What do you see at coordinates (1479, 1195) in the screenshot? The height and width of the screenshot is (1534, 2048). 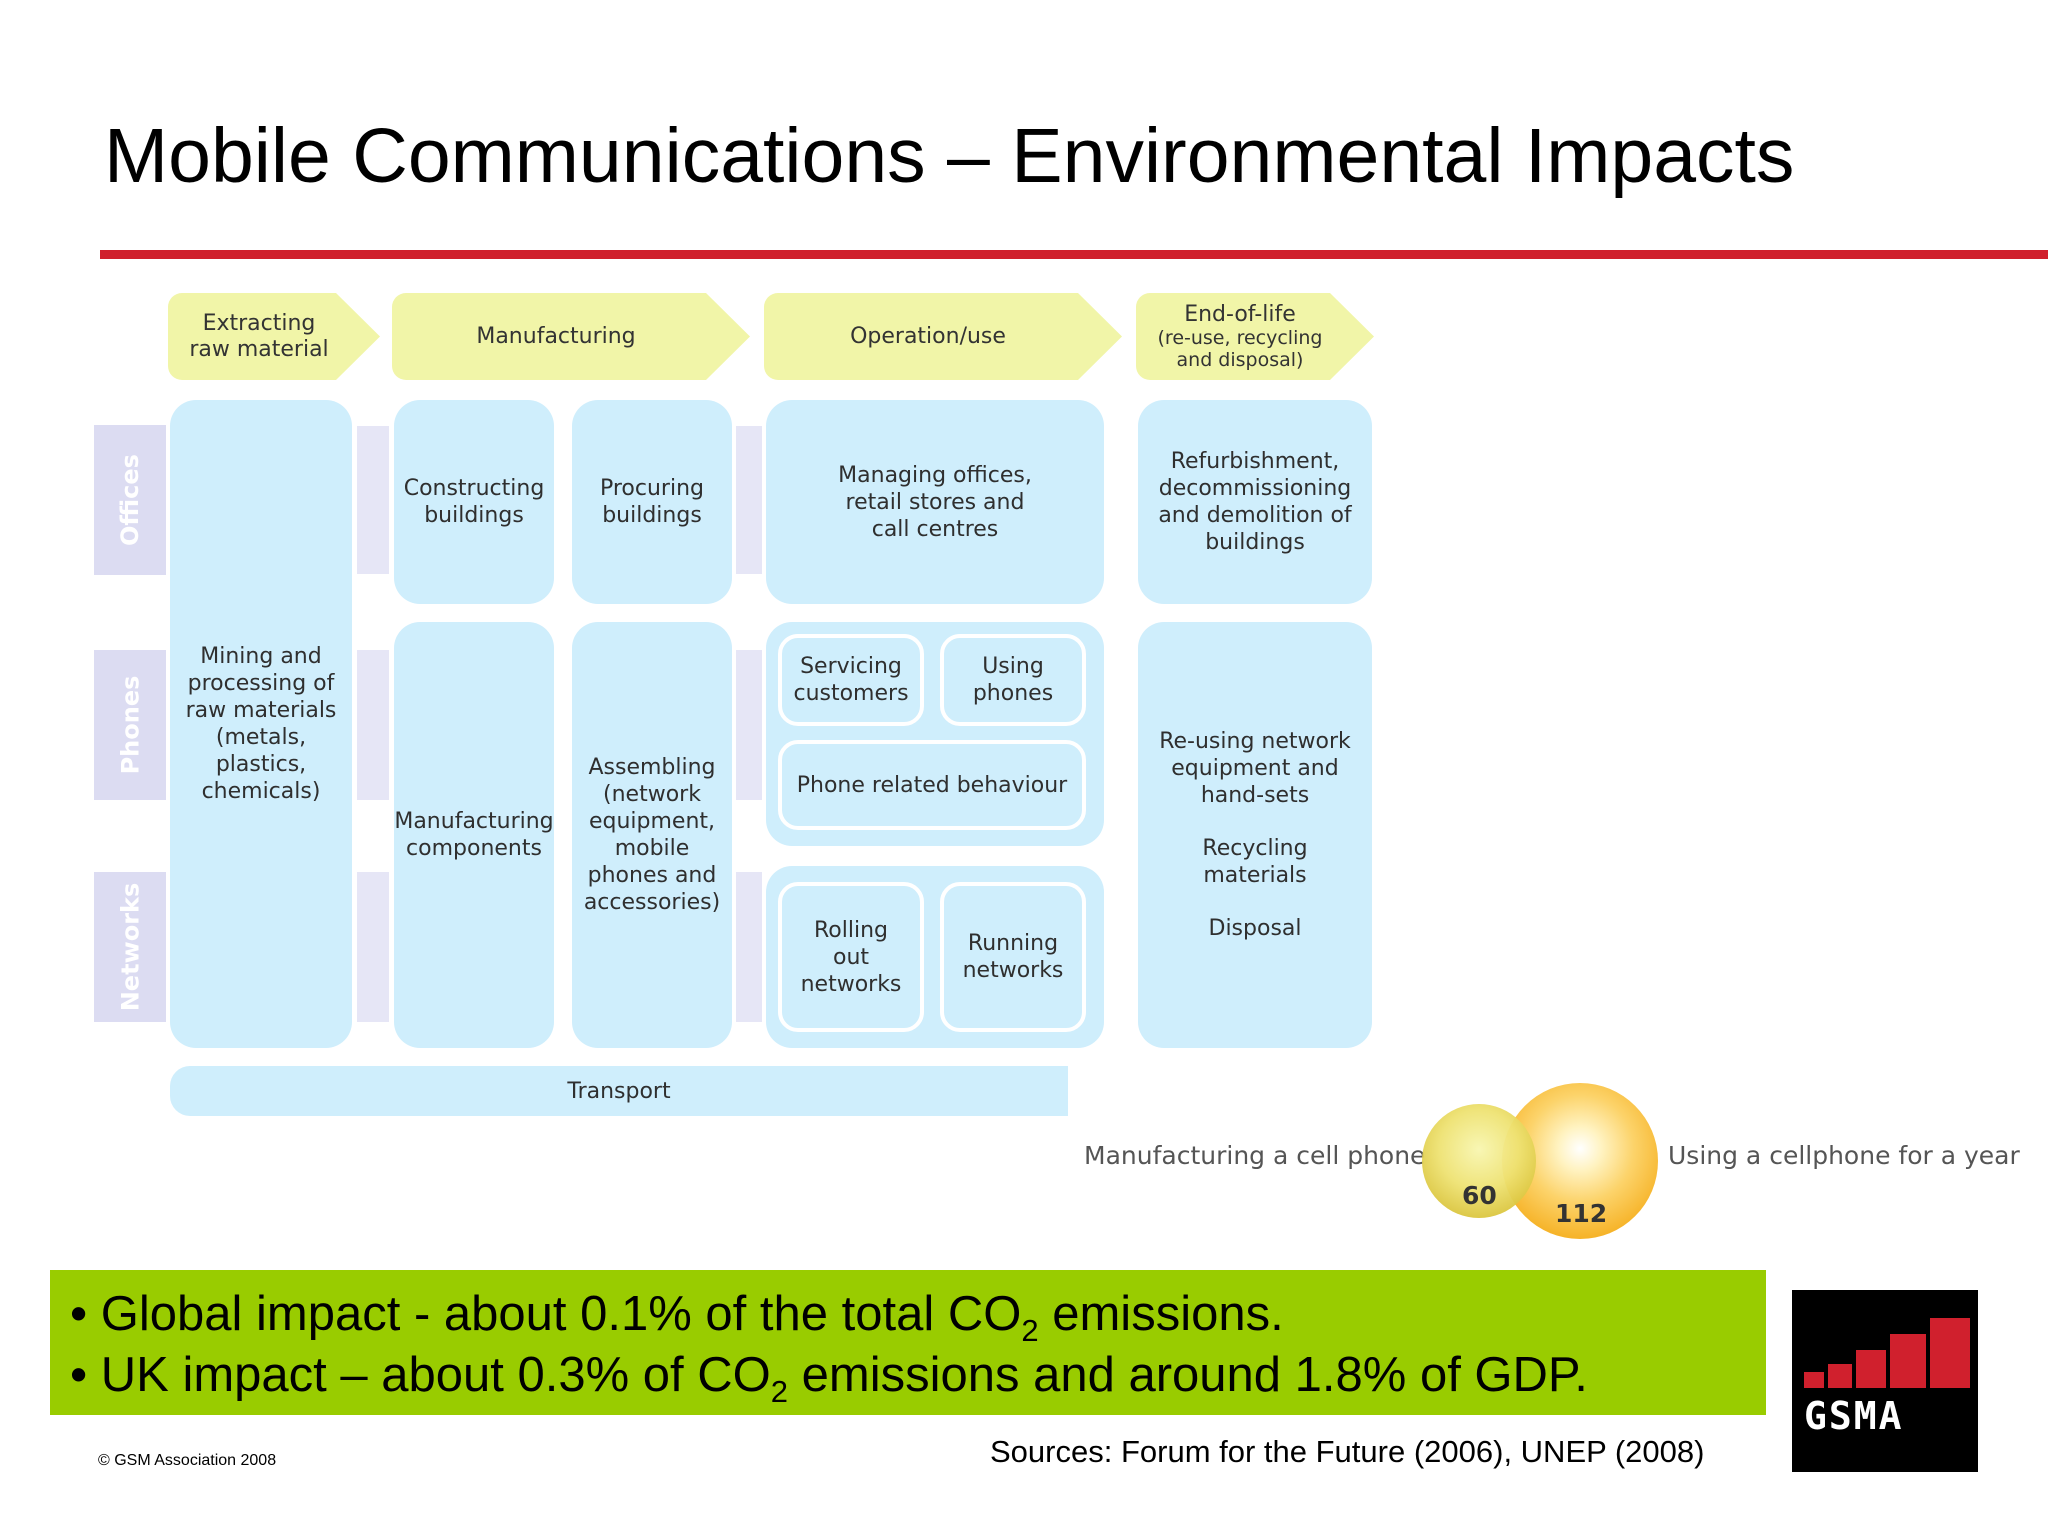 I see `manufacturing-value: 60` at bounding box center [1479, 1195].